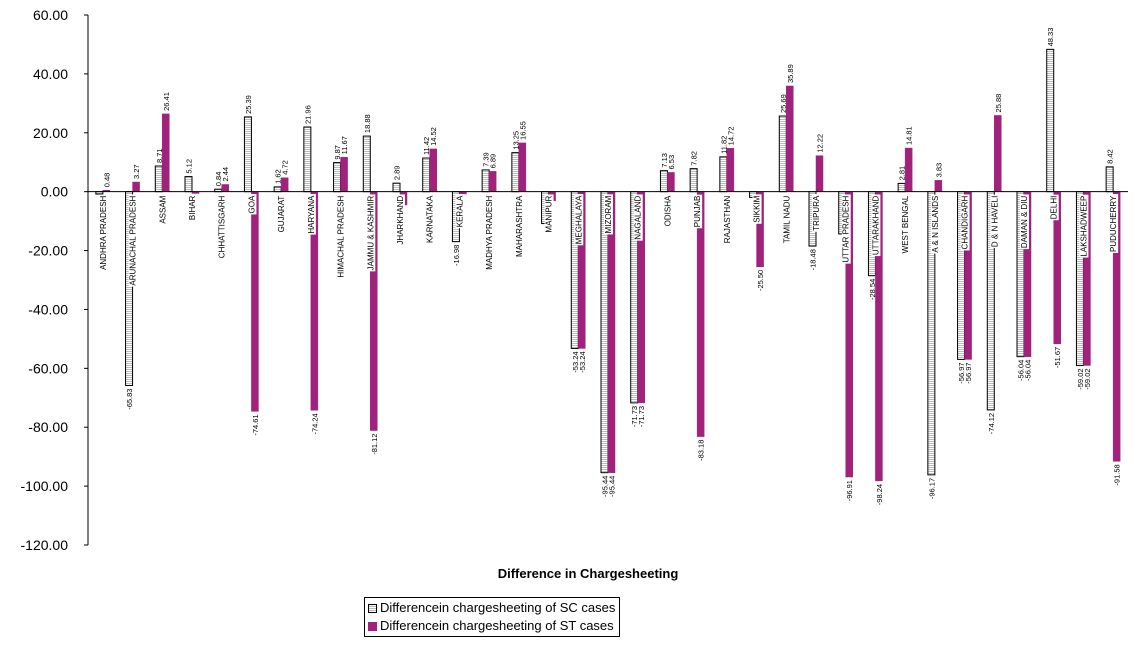  Describe the element at coordinates (133, 240) in the screenshot. I see `x-tick-label: ARUNACHAL PRADESH` at that location.